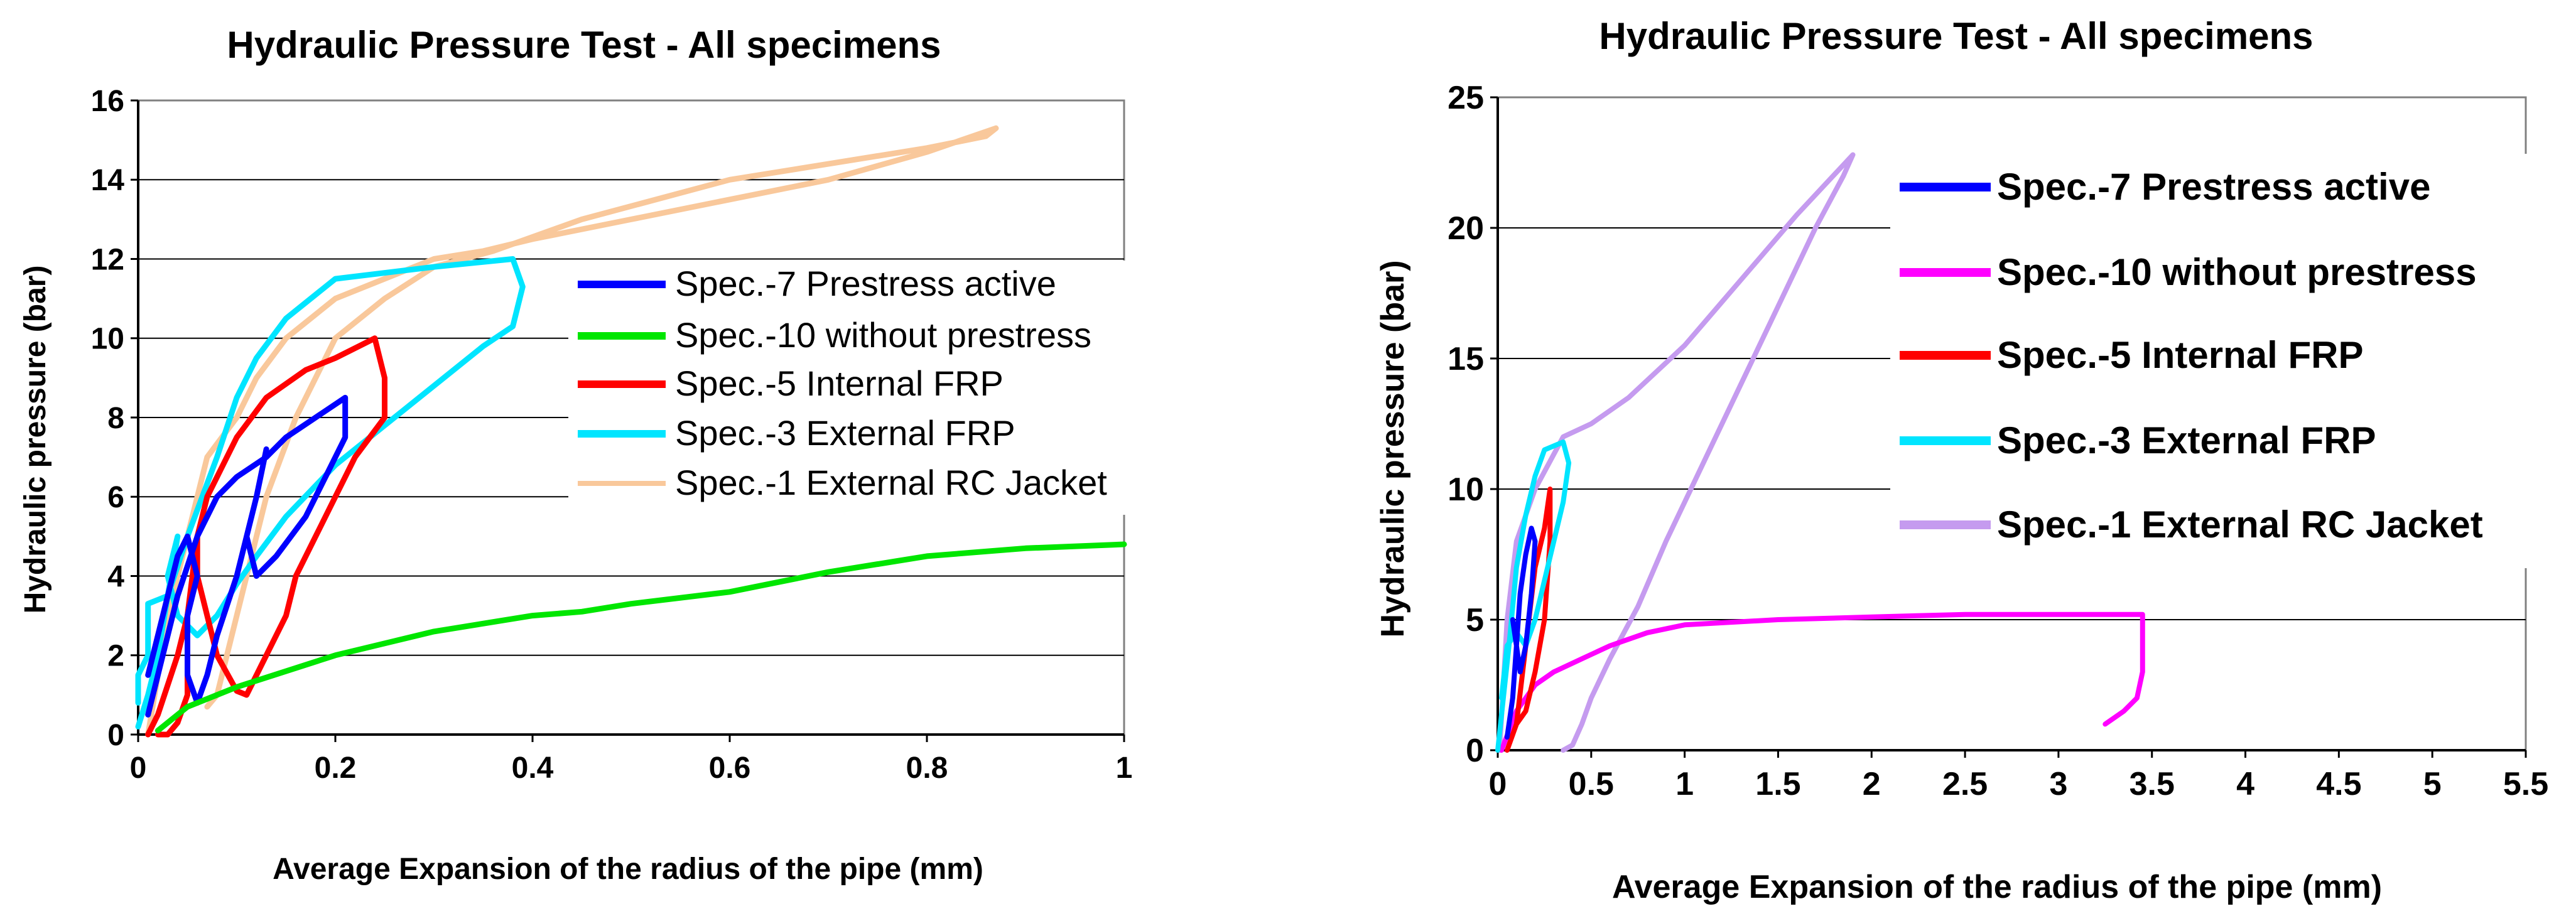  Describe the element at coordinates (2245, 784) in the screenshot. I see `chart-right-x-tick-label: 4` at that location.